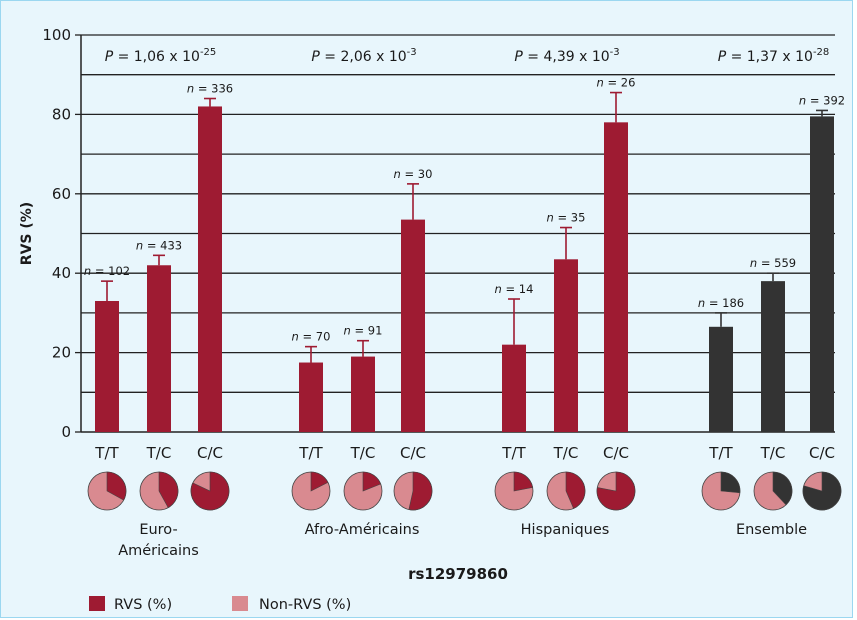 This screenshot has width=857, height=620. Describe the element at coordinates (566, 56) in the screenshot. I see `p-value-label: P = 4,39 x 10-3` at that location.